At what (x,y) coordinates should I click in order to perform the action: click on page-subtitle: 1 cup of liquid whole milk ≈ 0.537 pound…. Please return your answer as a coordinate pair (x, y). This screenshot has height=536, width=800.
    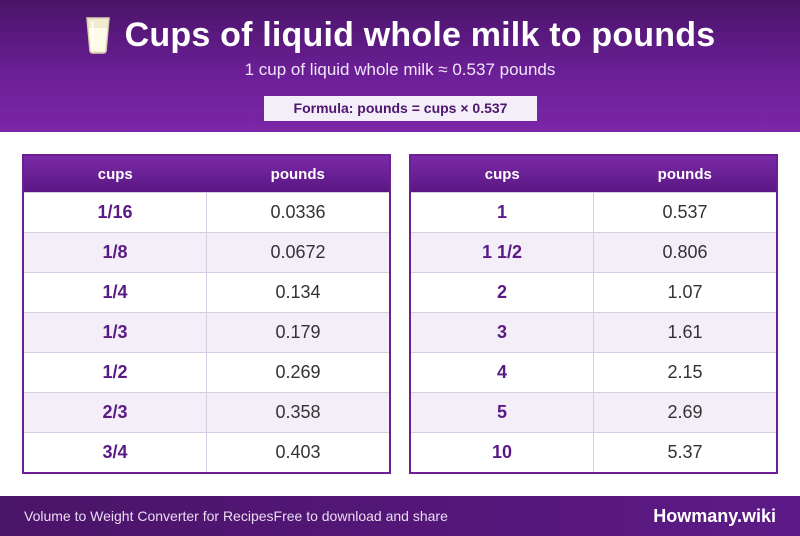
    Looking at the image, I should click on (400, 69).